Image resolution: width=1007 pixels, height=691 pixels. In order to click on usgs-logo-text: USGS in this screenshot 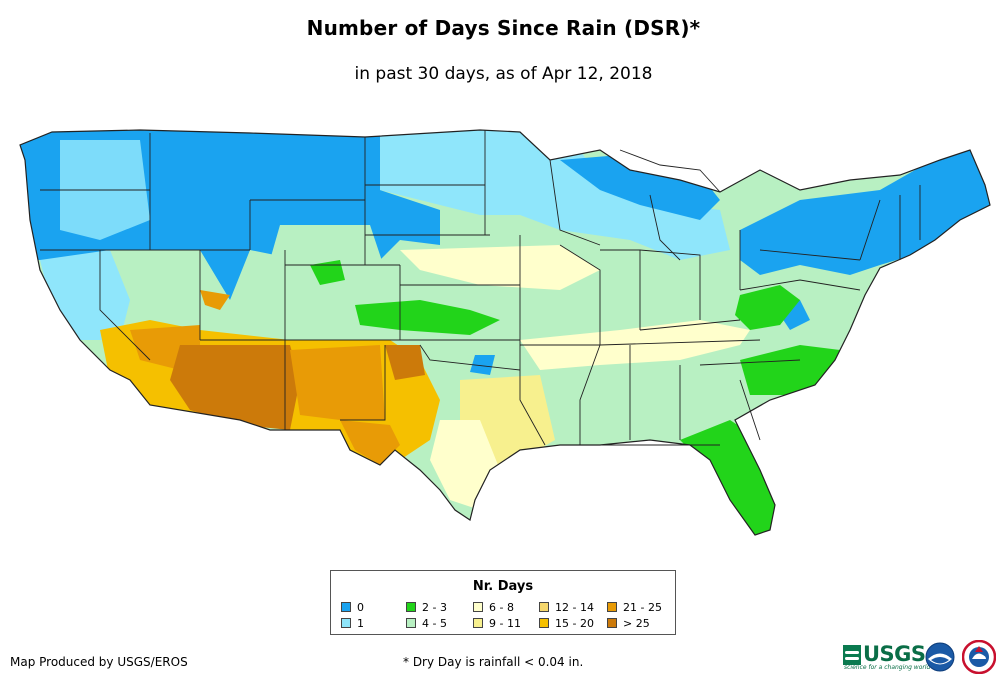, I will do `click(894, 654)`.